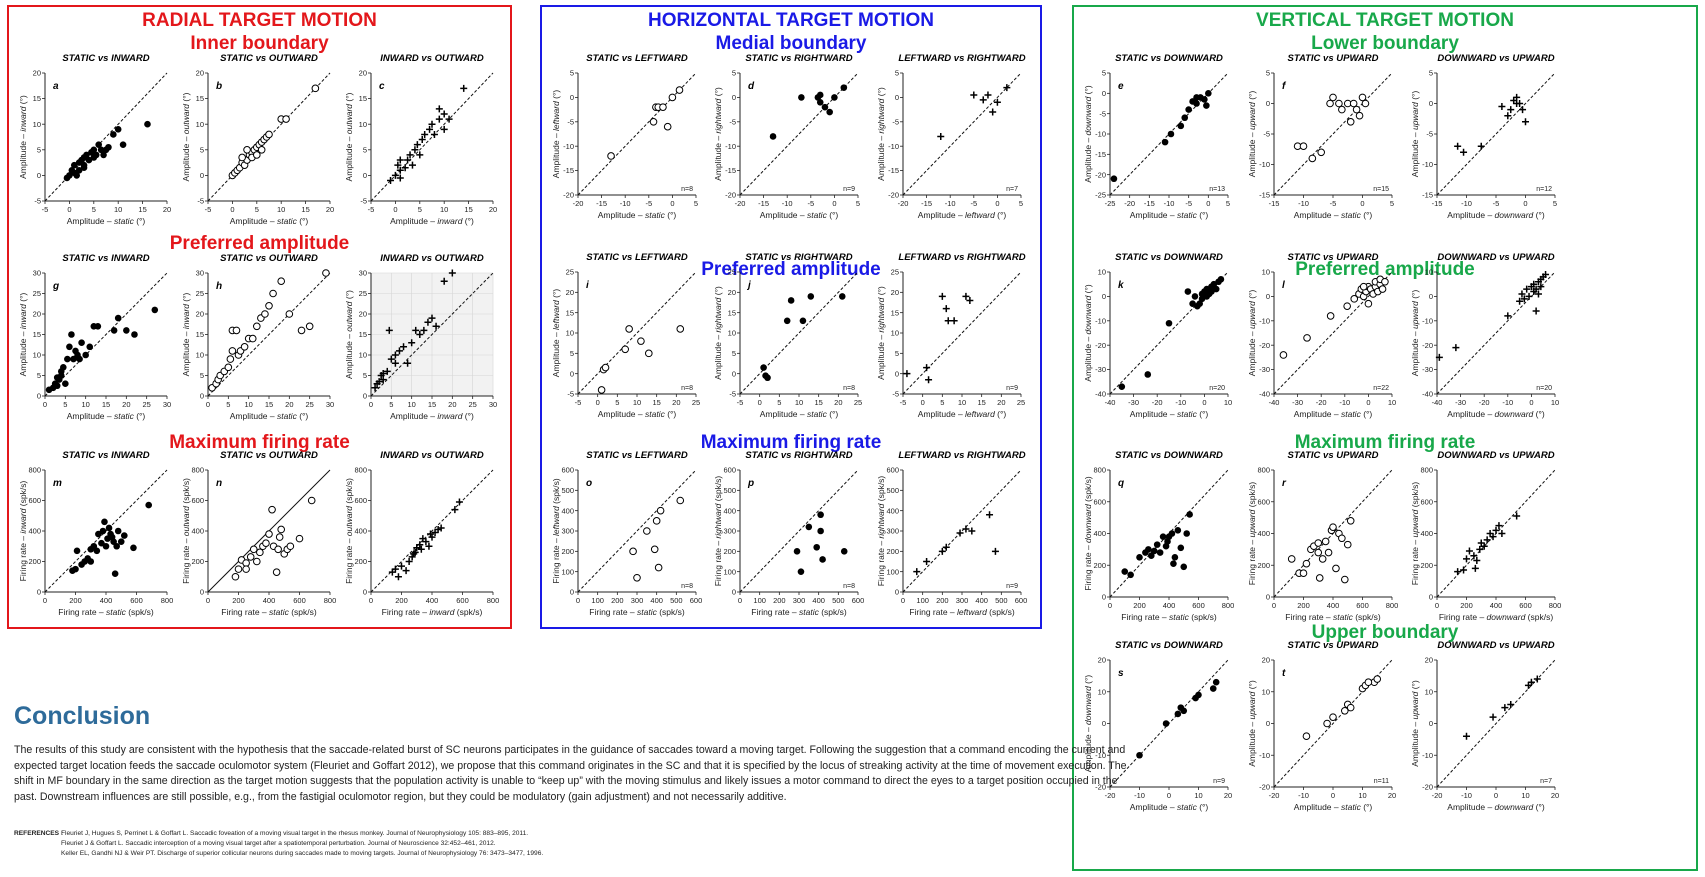  What do you see at coordinates (1381, 189) in the screenshot?
I see `n-label: n=15` at bounding box center [1381, 189].